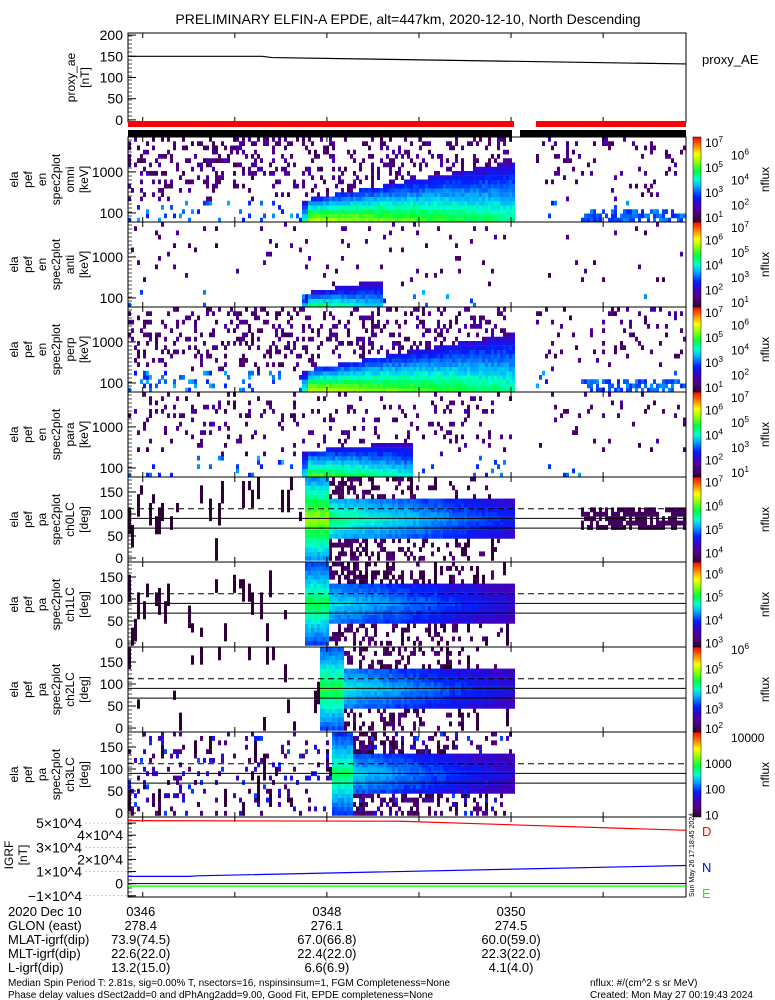 The image size is (775, 1000). I want to click on ylabel-line: IGRF, so click(9, 855).